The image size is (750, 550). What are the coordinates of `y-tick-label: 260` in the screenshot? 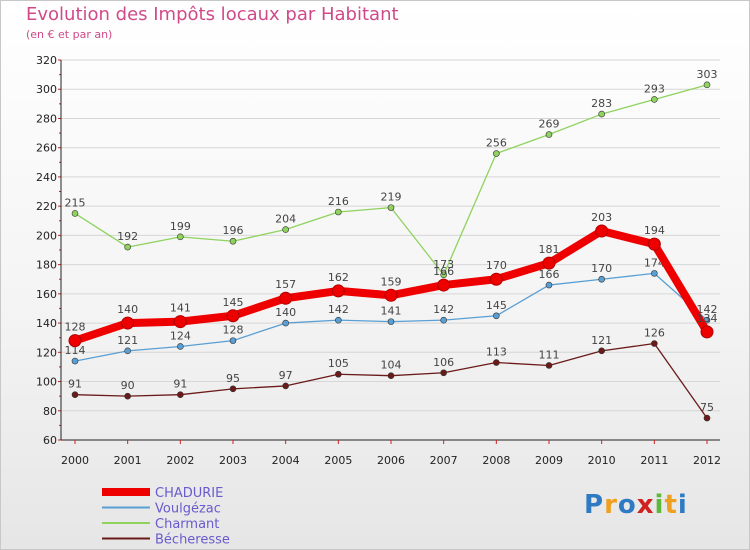 It's located at (46, 148).